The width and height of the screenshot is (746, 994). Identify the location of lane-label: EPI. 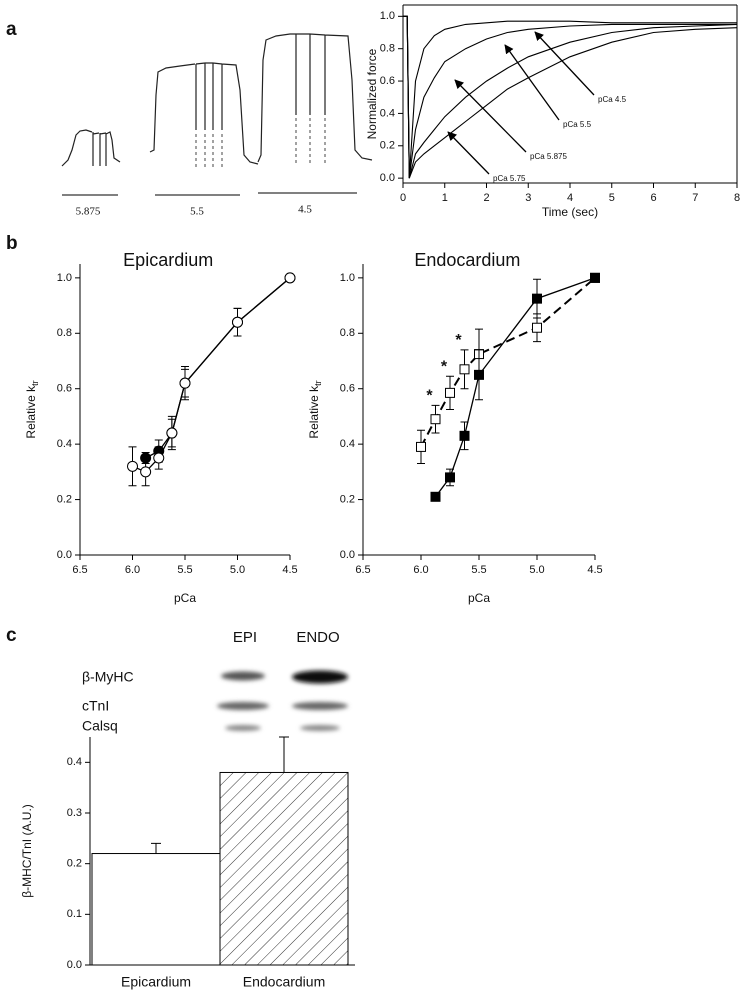
(245, 637).